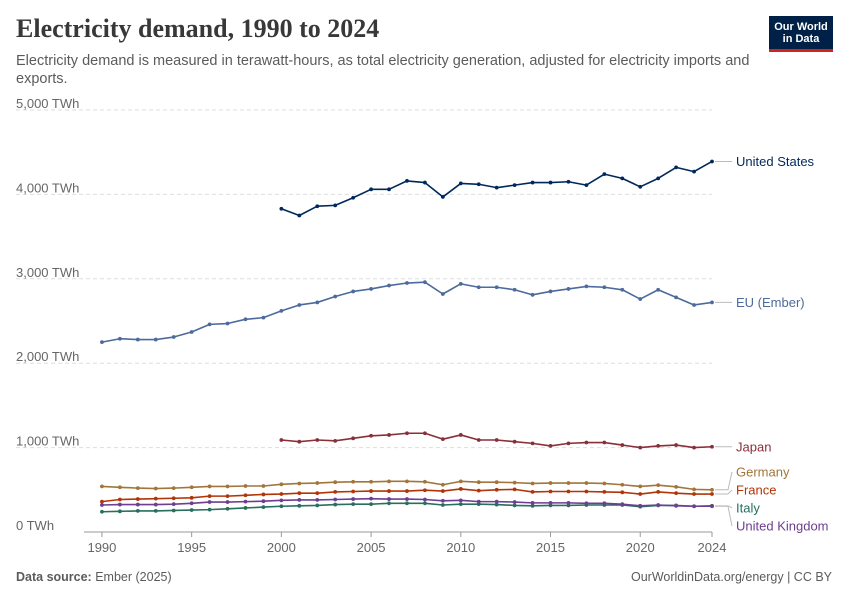  What do you see at coordinates (47, 103) in the screenshot?
I see `y-tick-label: 5,000 TWh` at bounding box center [47, 103].